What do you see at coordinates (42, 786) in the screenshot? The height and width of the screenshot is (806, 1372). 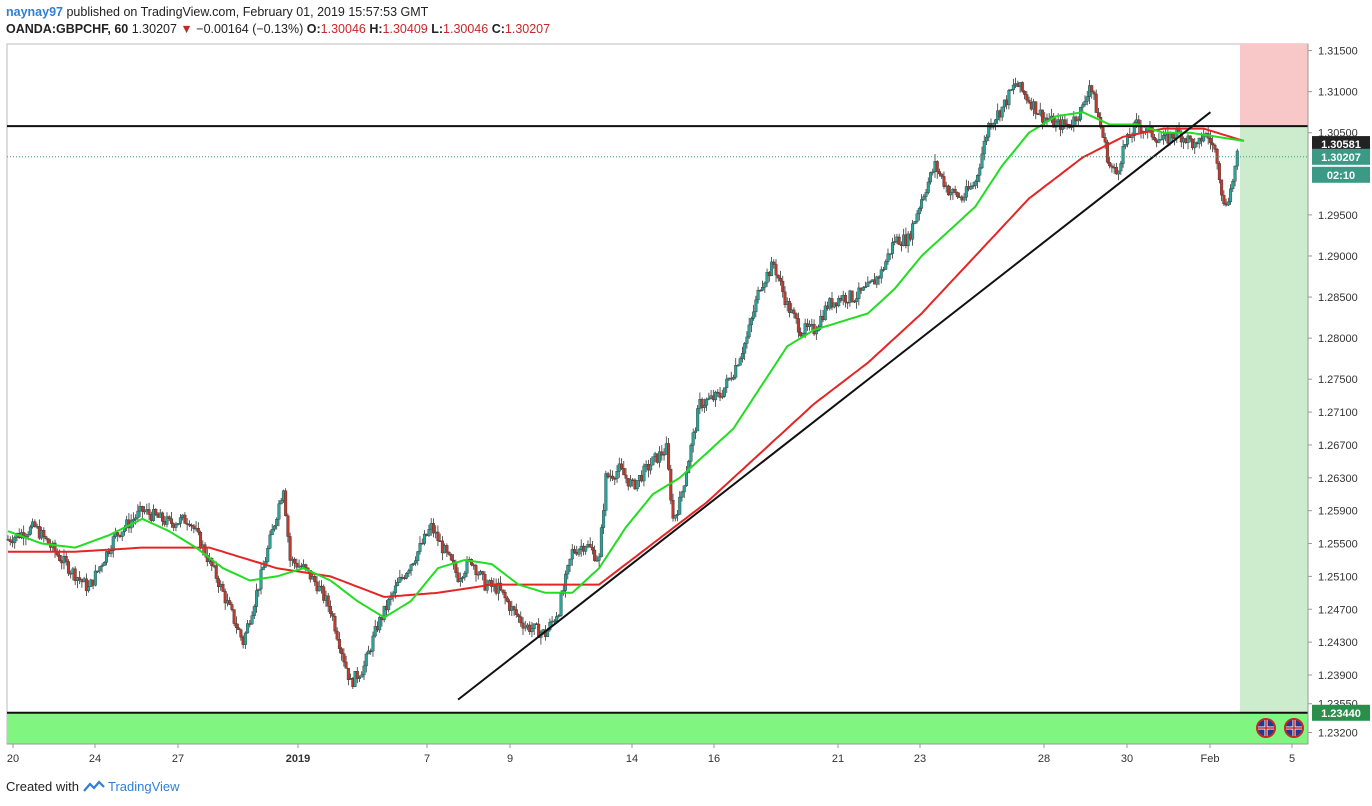 I see `created-with-text: Created with` at bounding box center [42, 786].